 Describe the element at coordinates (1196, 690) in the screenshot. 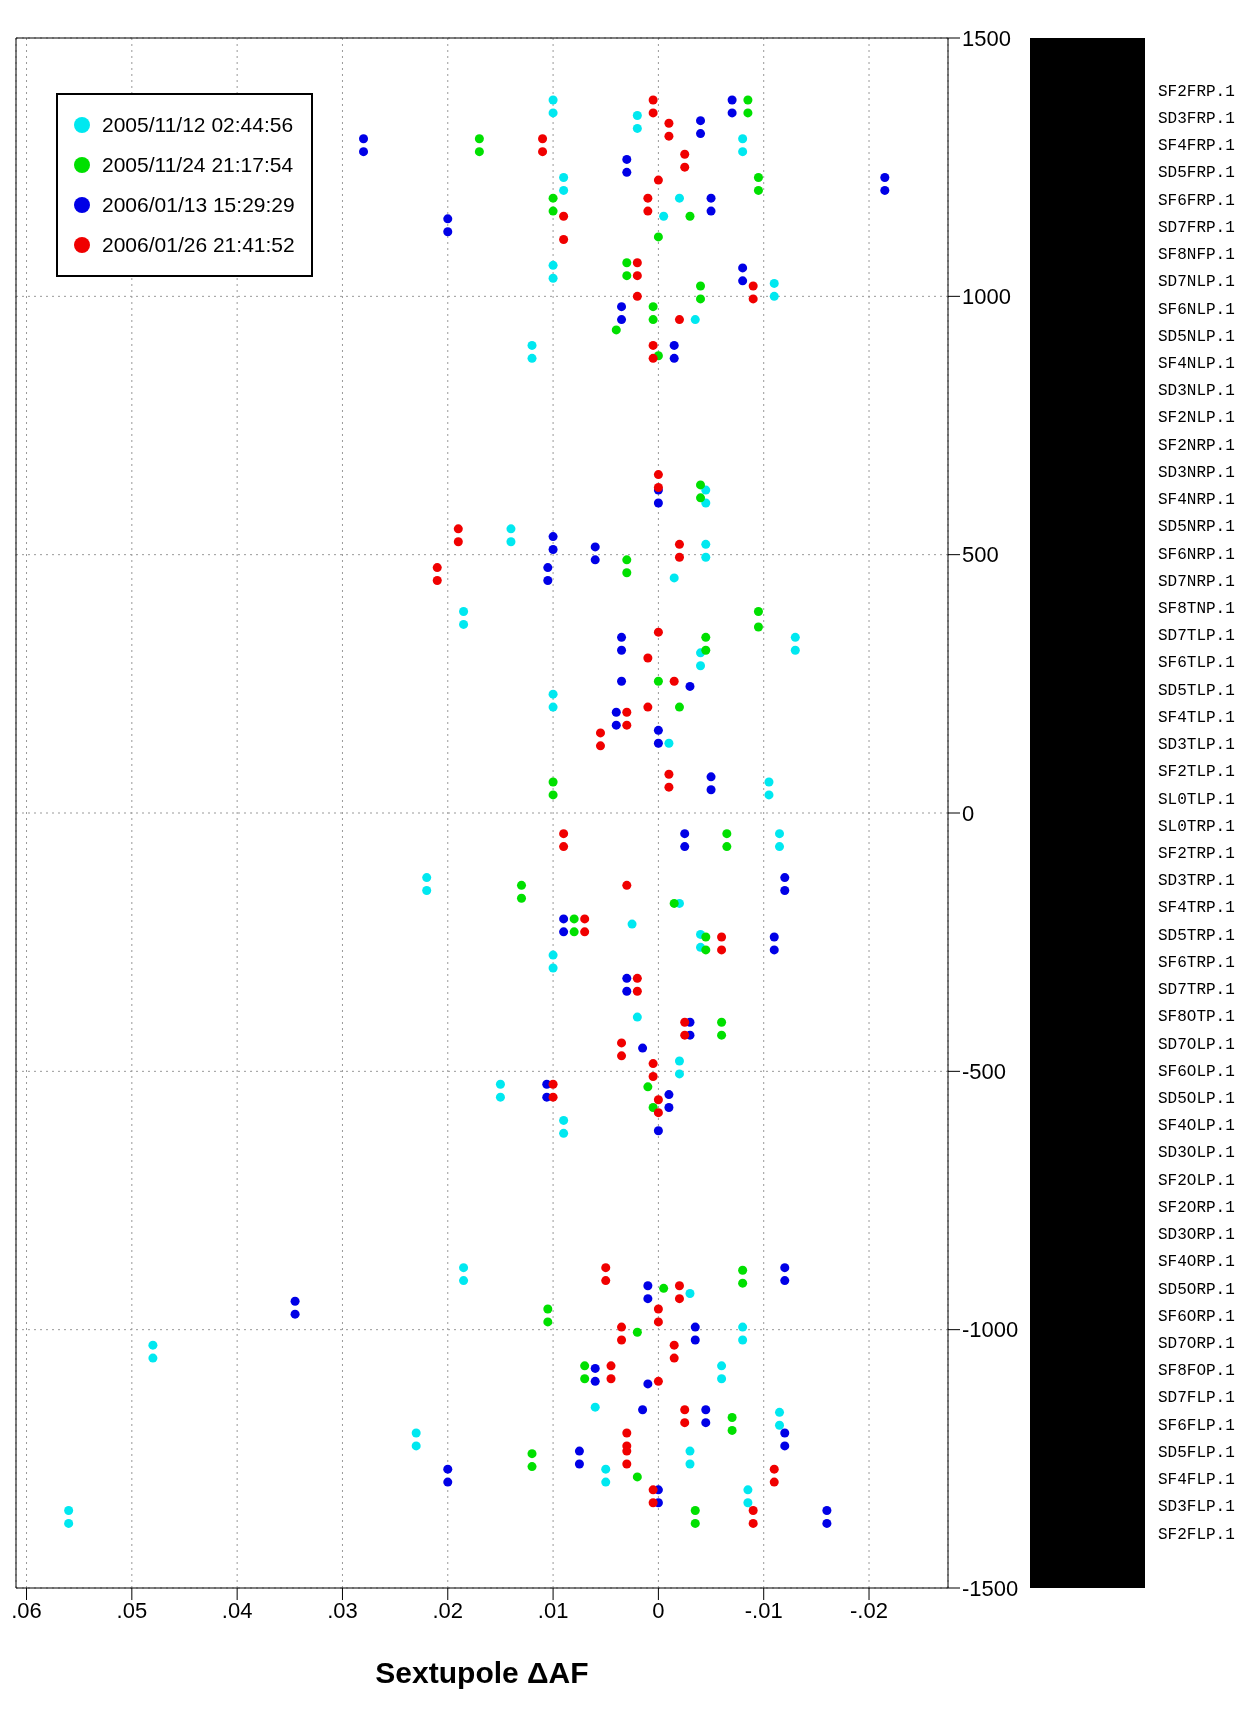

I see `text: SD5TLP.1` at that location.